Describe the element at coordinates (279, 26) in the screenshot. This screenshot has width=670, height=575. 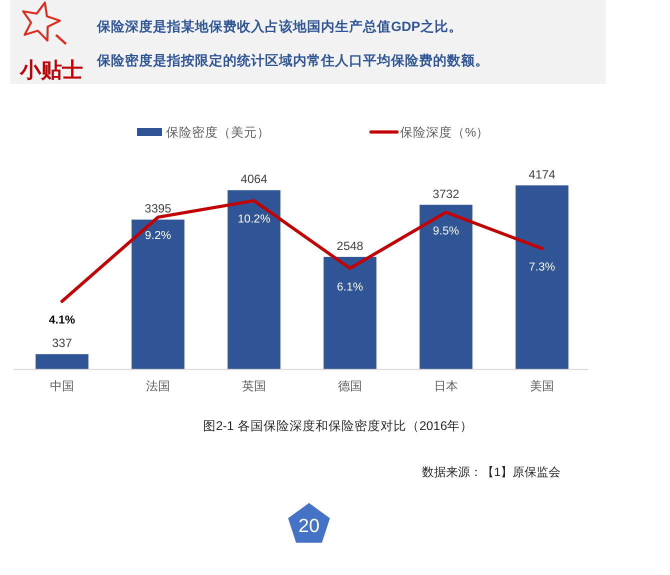
I see `annotation: 保险深度是指某地保费收入占该地国内生产总值GDP之比。` at that location.